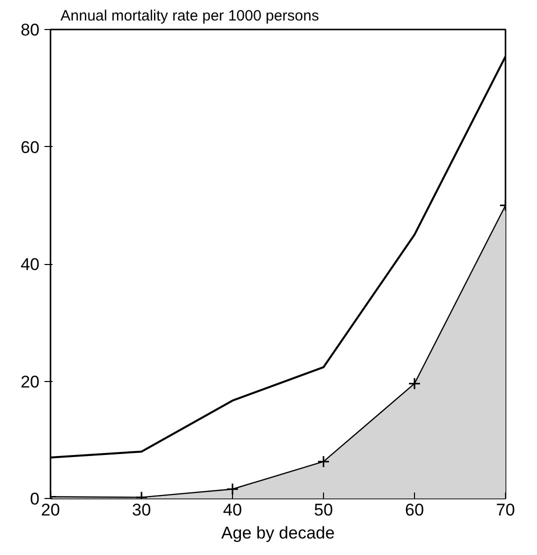 The width and height of the screenshot is (537, 555). What do you see at coordinates (30, 30) in the screenshot?
I see `y-tick-label: 80` at bounding box center [30, 30].